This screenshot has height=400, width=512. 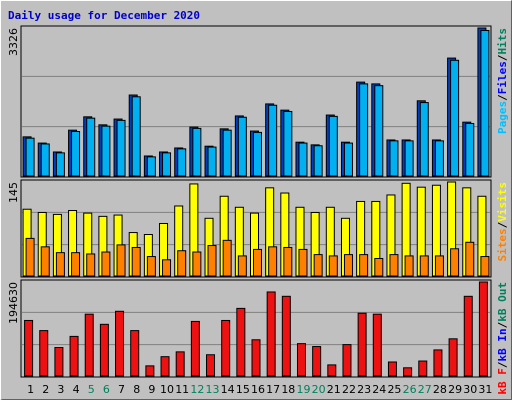 What do you see at coordinates (60, 389) in the screenshot?
I see `x-tick-label: 3` at bounding box center [60, 389].